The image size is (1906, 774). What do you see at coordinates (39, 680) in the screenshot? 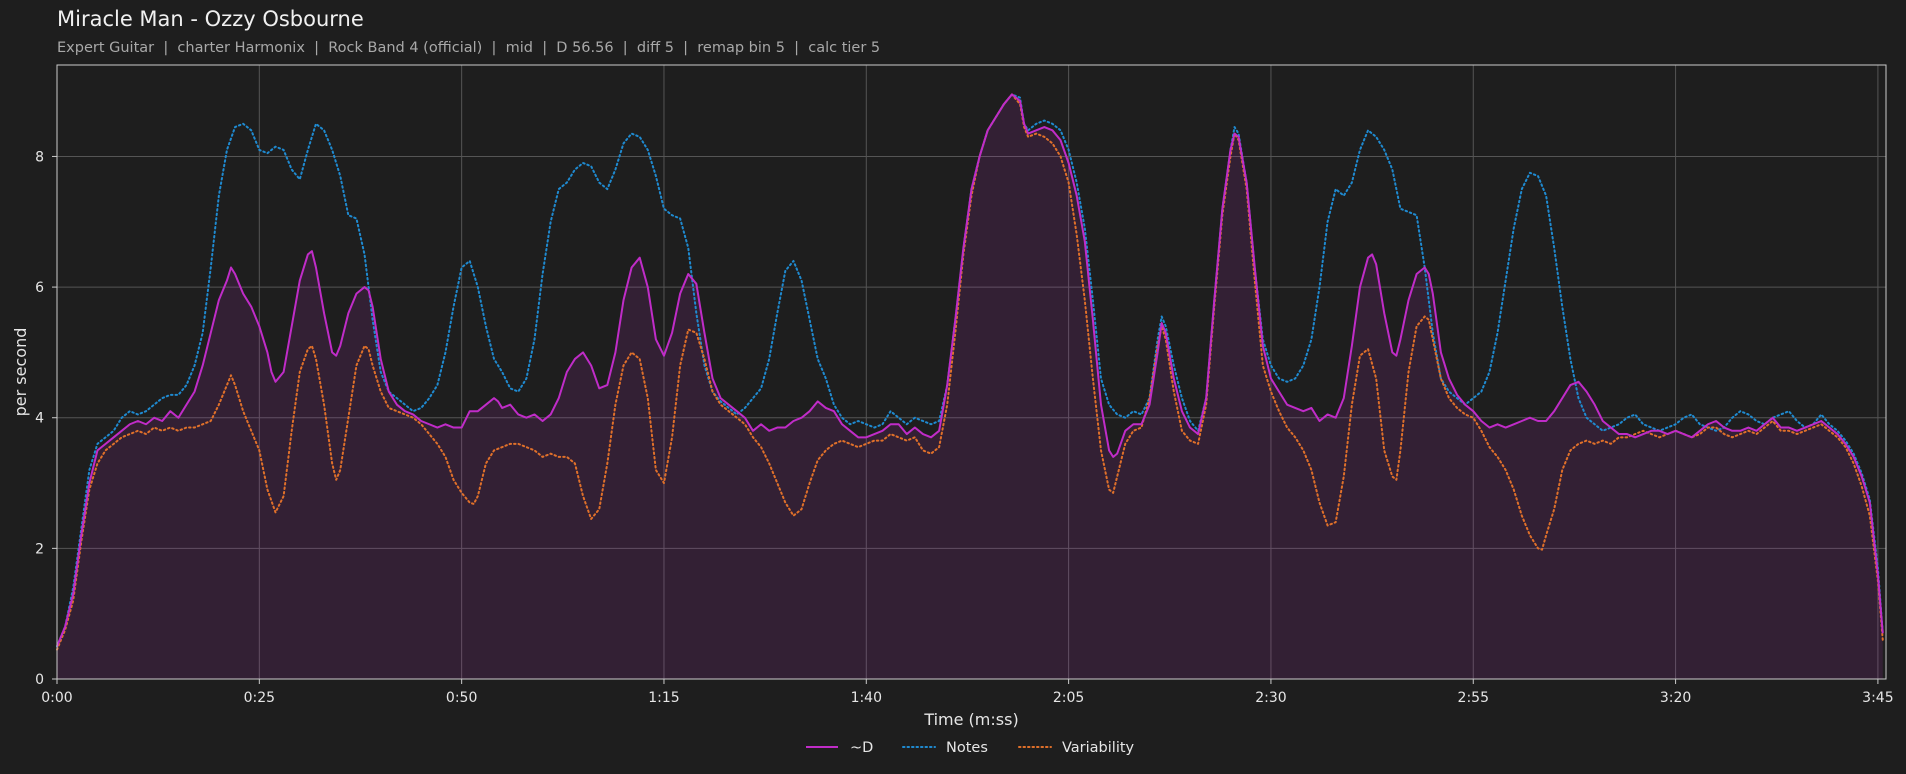
I see `y-tick-label: 0` at bounding box center [39, 680].